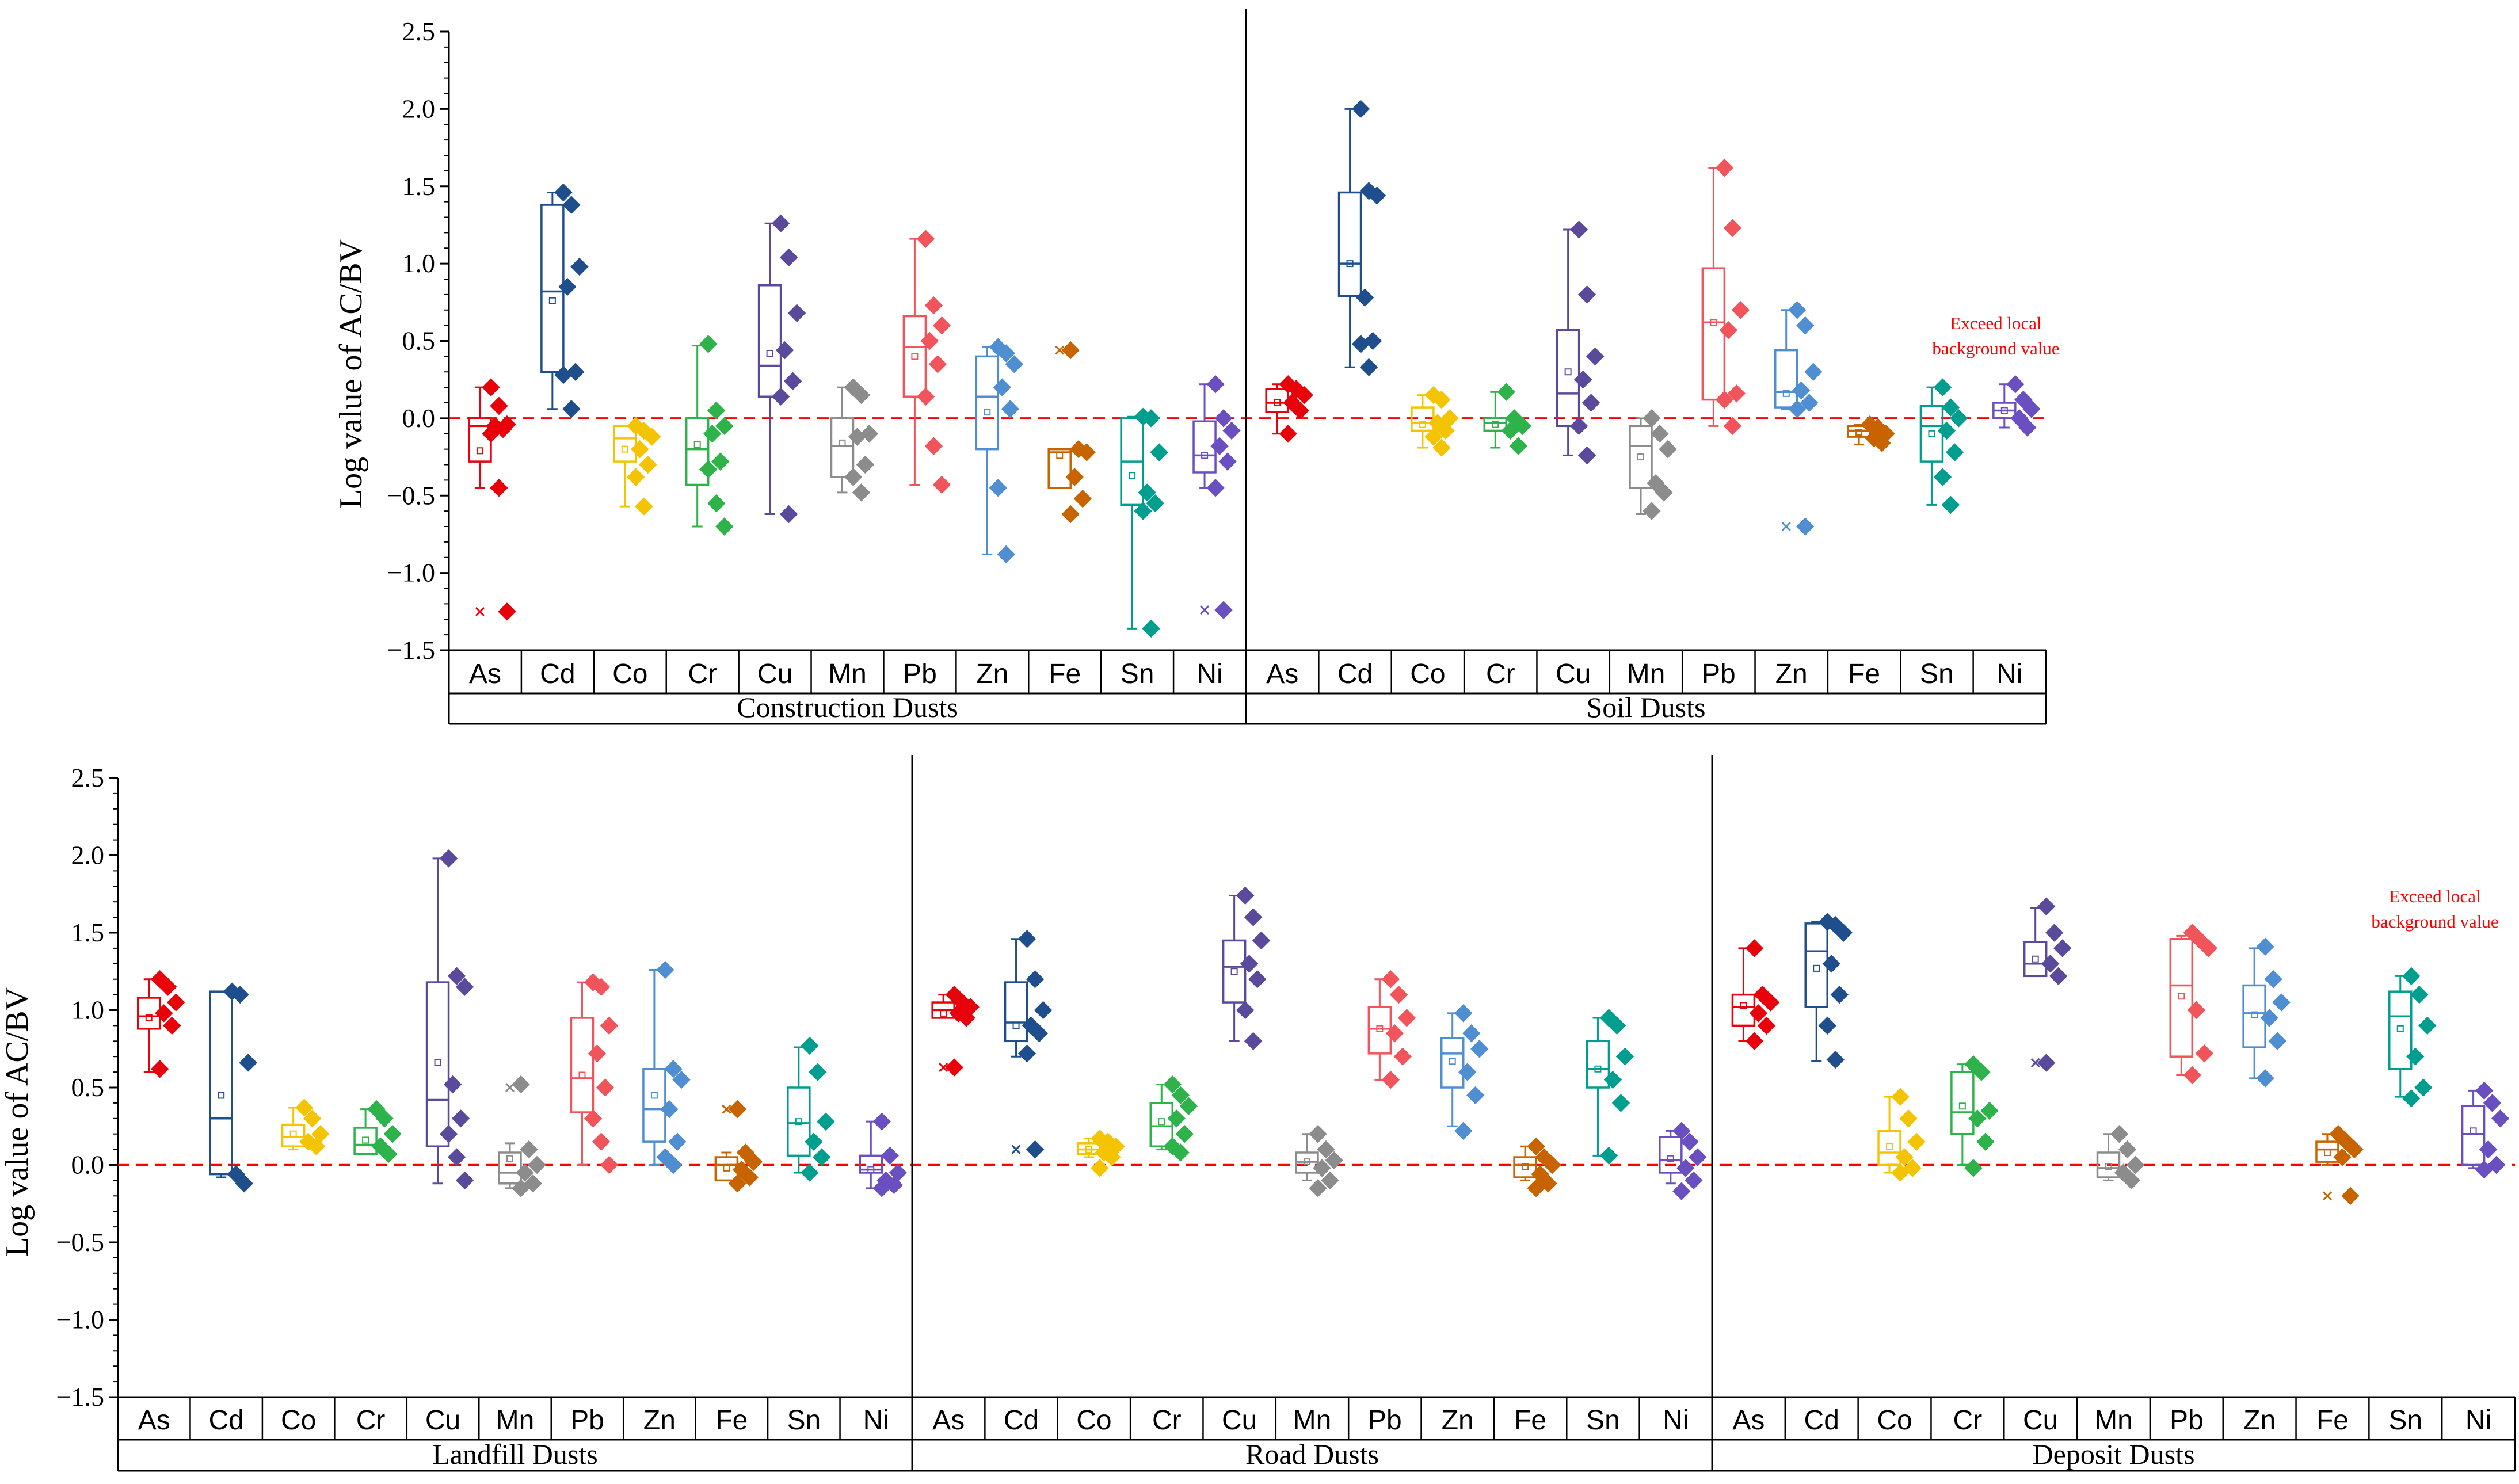 This screenshot has width=2519, height=1484. I want to click on category-label: Pb, so click(1385, 1420).